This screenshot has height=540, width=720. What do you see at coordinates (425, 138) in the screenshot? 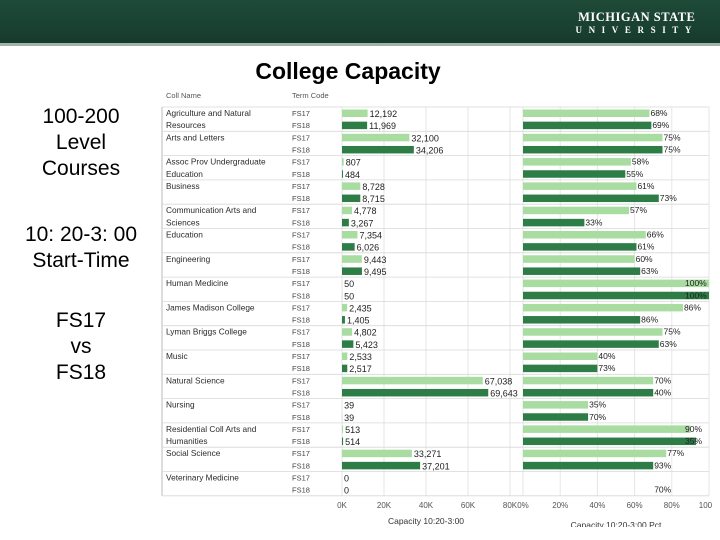
I see `capacity-value-label: 32,100` at bounding box center [425, 138].